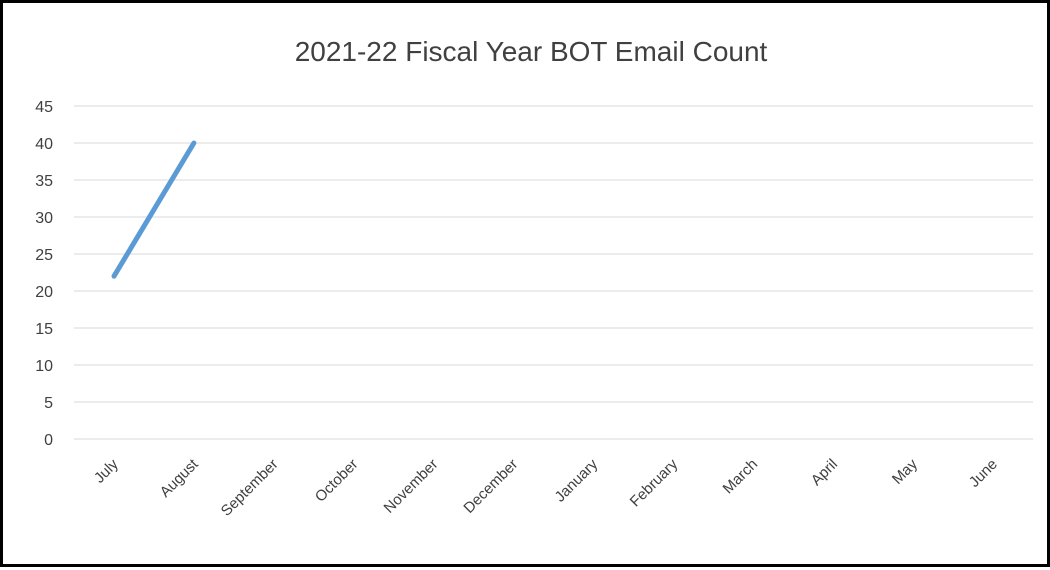  I want to click on x-tick-label: April, so click(824, 472).